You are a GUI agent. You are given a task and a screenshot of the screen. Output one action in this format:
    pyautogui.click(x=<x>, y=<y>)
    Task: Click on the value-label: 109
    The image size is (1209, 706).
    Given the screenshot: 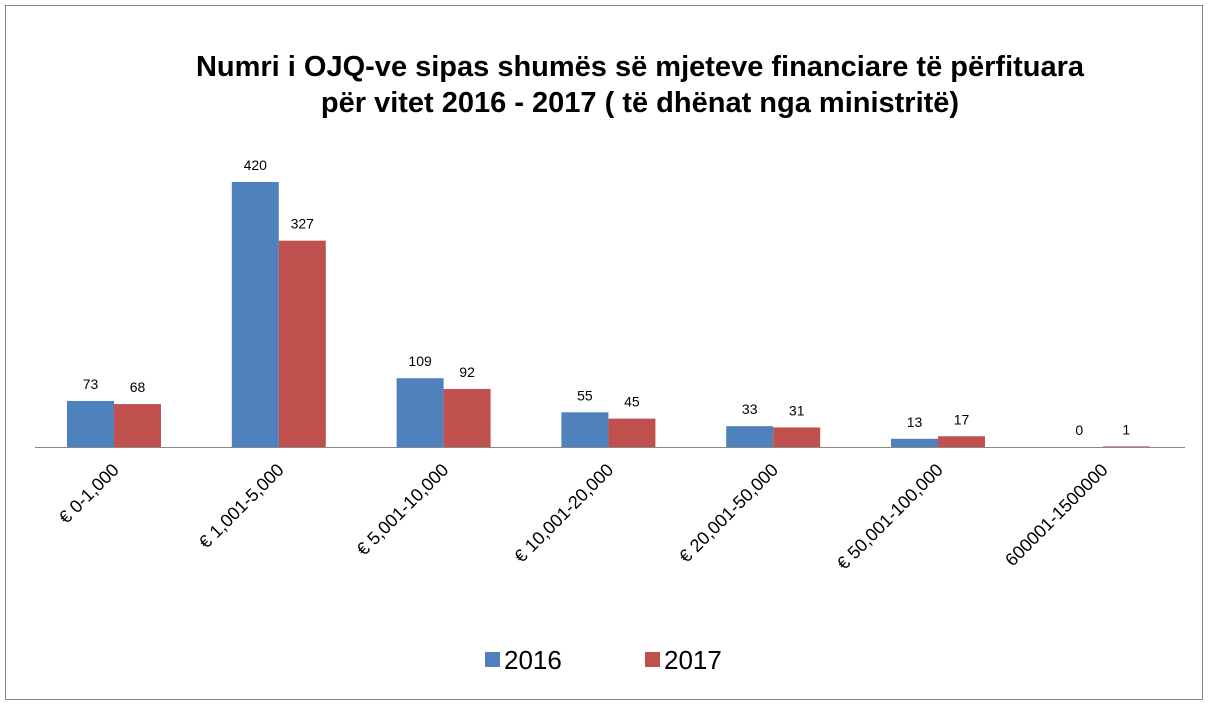 What is the action you would take?
    pyautogui.click(x=420, y=361)
    